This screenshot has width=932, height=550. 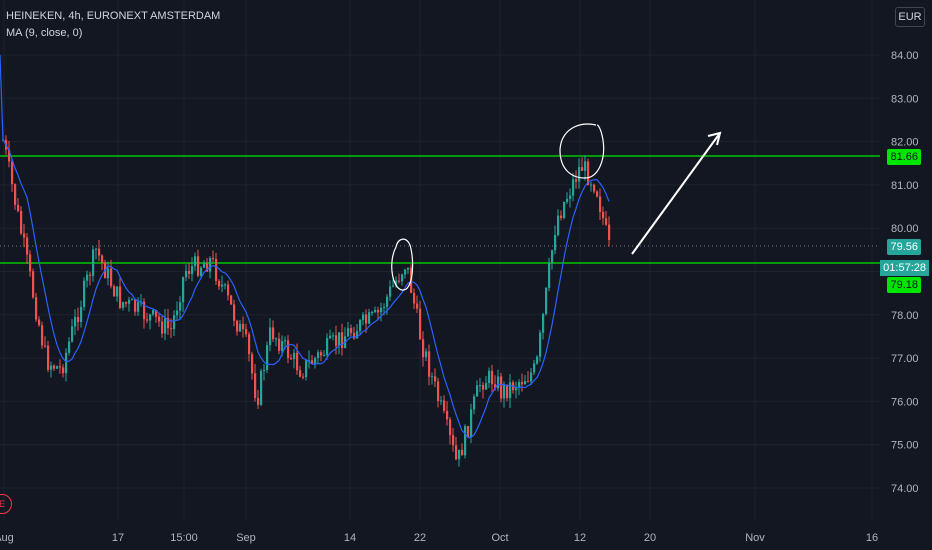 I want to click on currency-badge: EUR, so click(x=910, y=17).